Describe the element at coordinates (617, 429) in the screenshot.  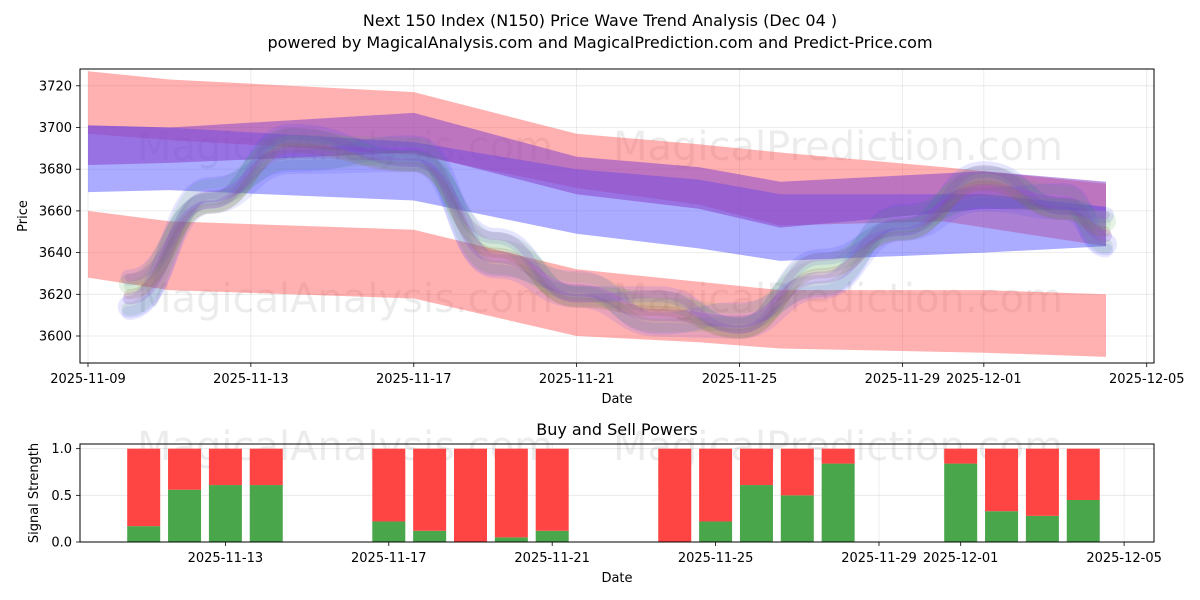
I see `signal-chart-title: Buy and Sell Powers` at that location.